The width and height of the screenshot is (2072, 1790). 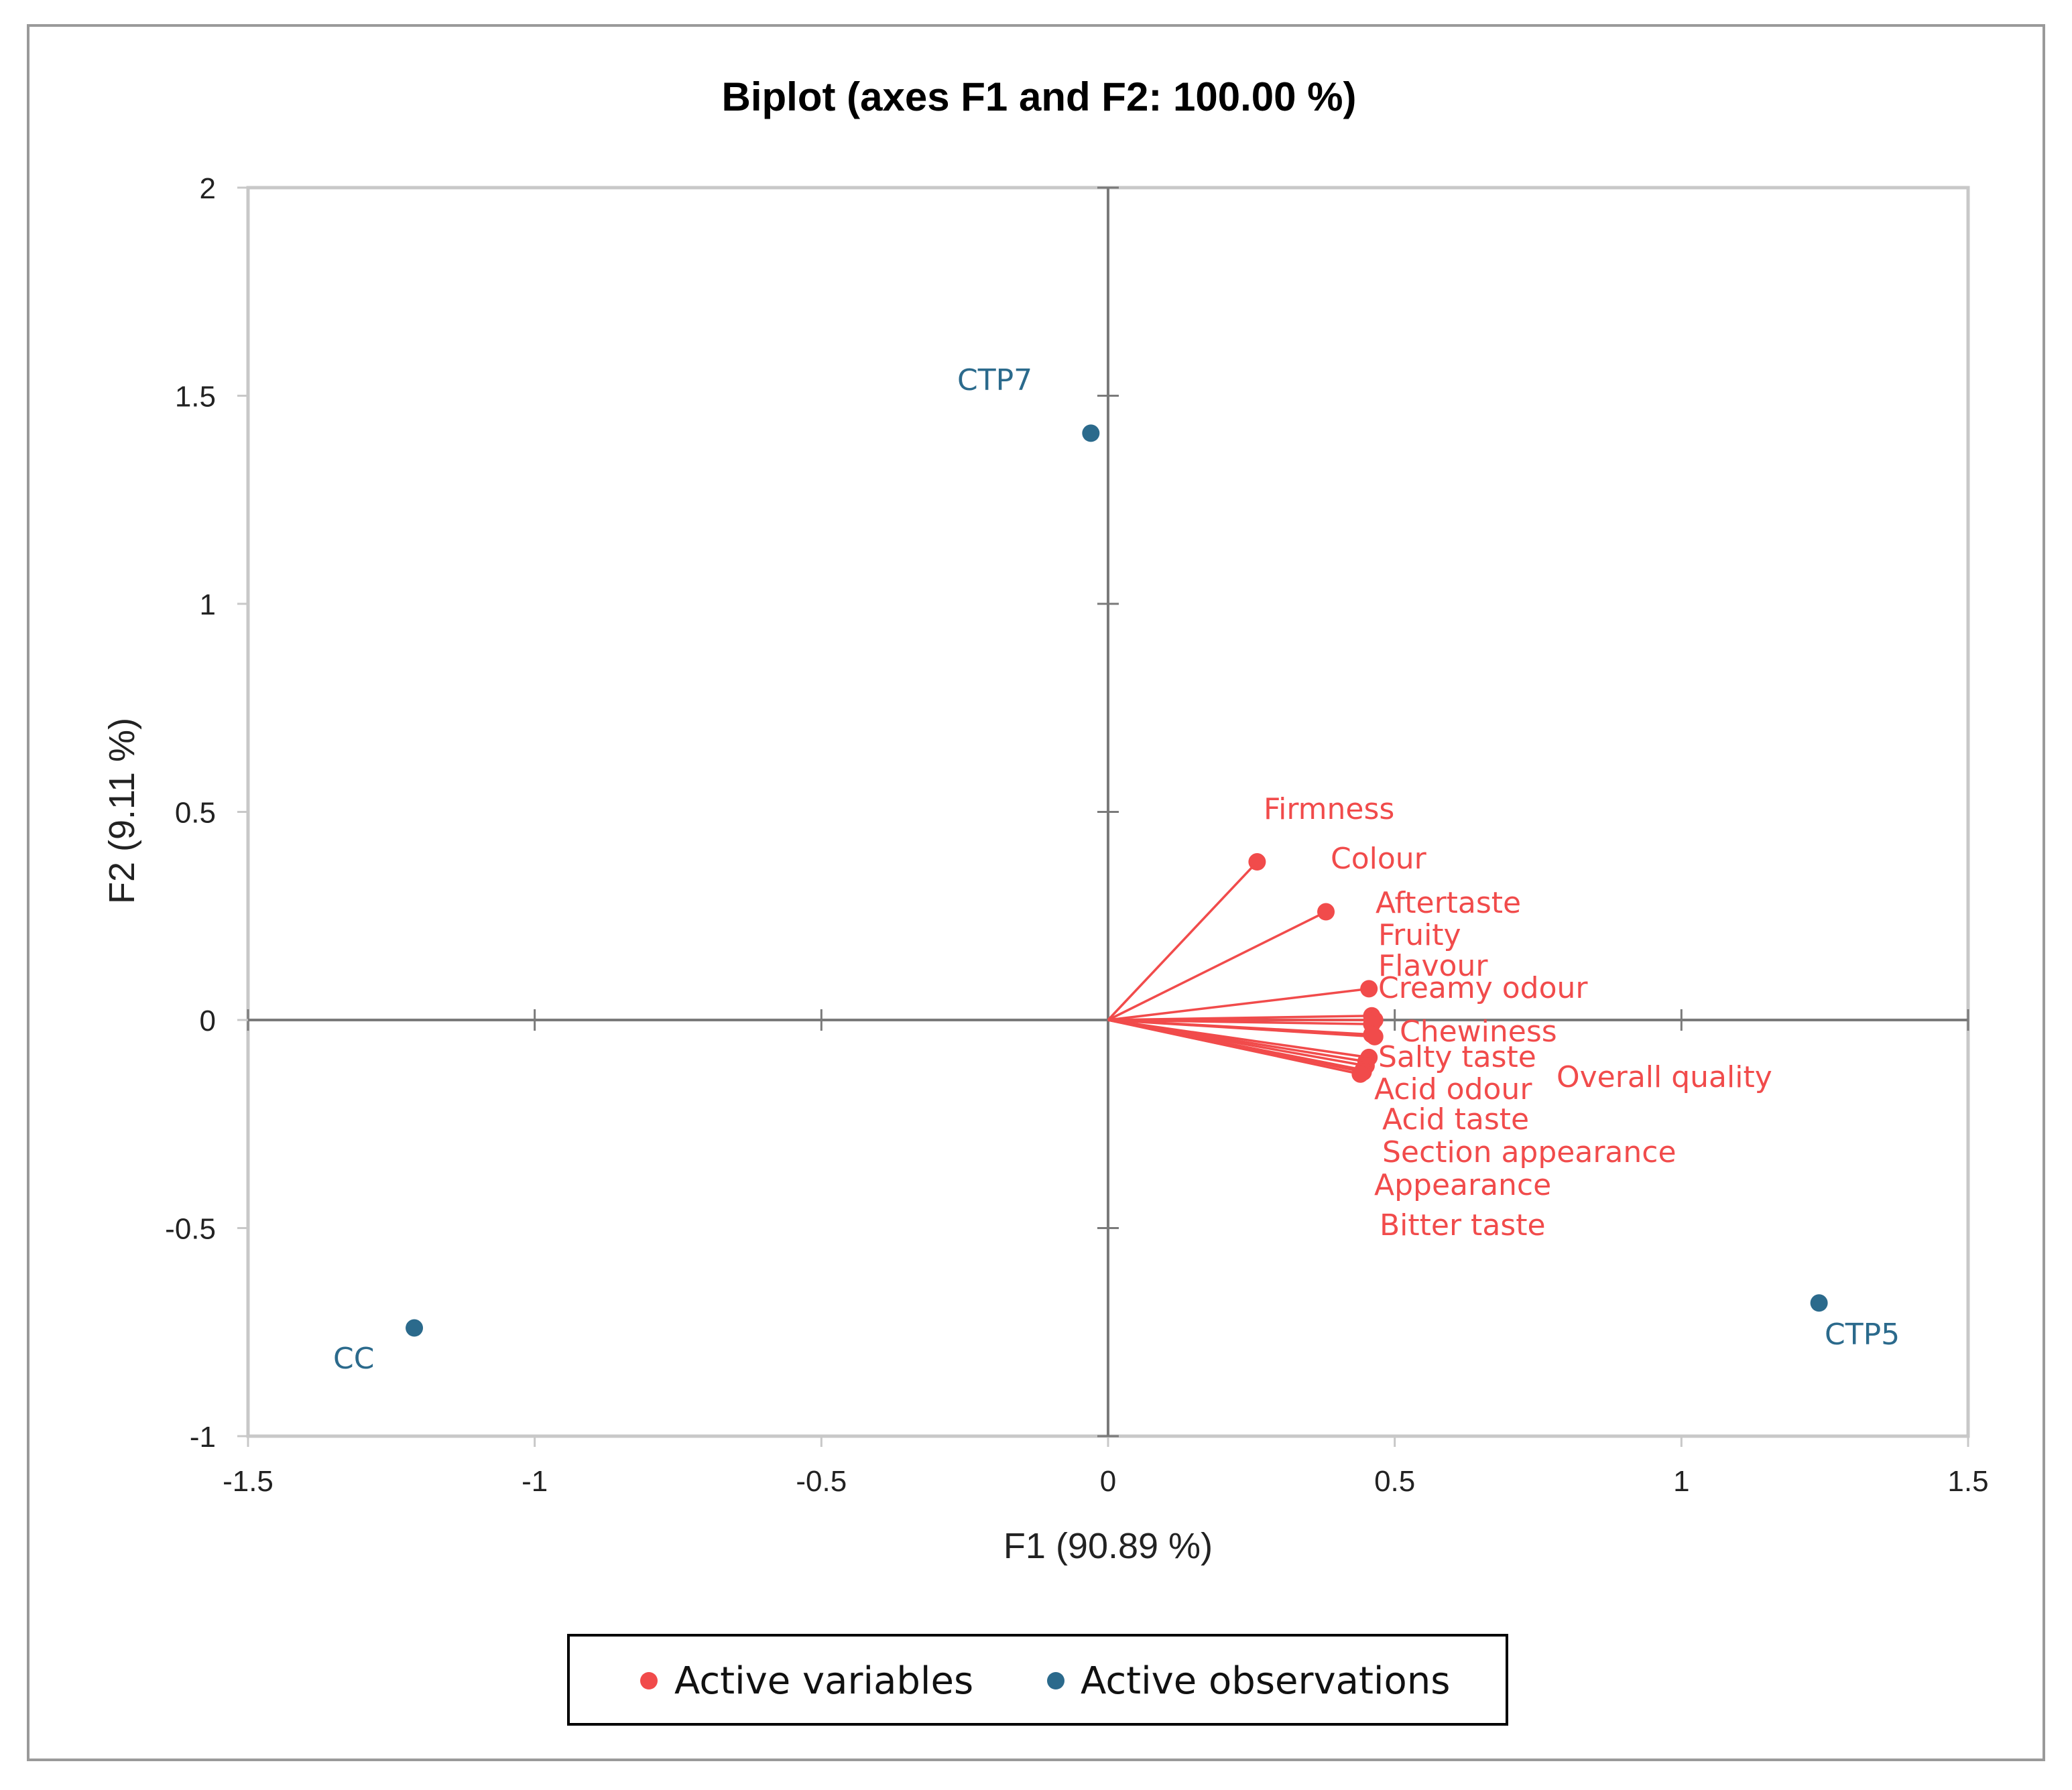 What do you see at coordinates (1681, 1481) in the screenshot?
I see `x-tick-label: 1` at bounding box center [1681, 1481].